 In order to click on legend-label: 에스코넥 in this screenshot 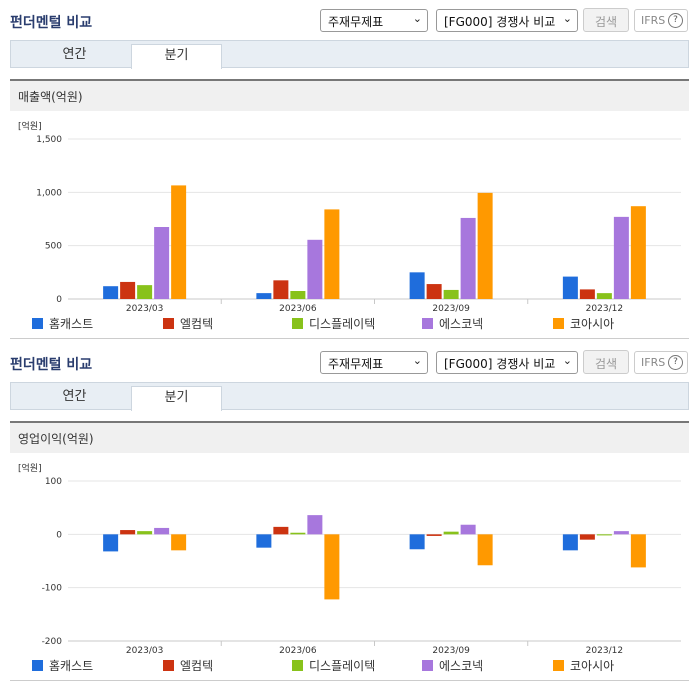, I will do `click(461, 666)`.